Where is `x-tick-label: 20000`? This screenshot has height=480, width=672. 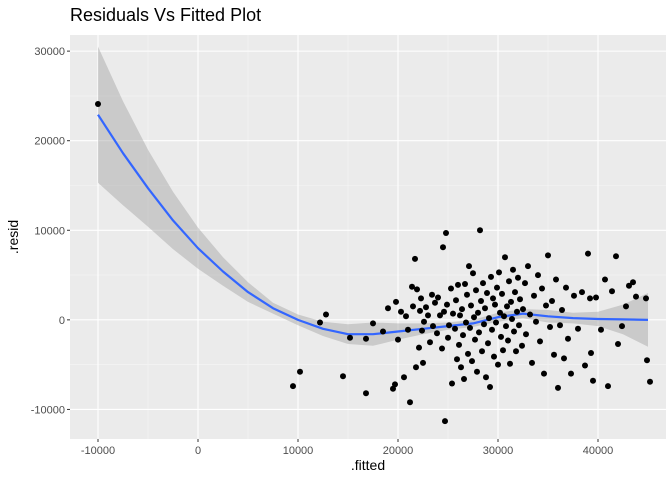
x-tick-label: 20000 is located at coordinates (398, 451).